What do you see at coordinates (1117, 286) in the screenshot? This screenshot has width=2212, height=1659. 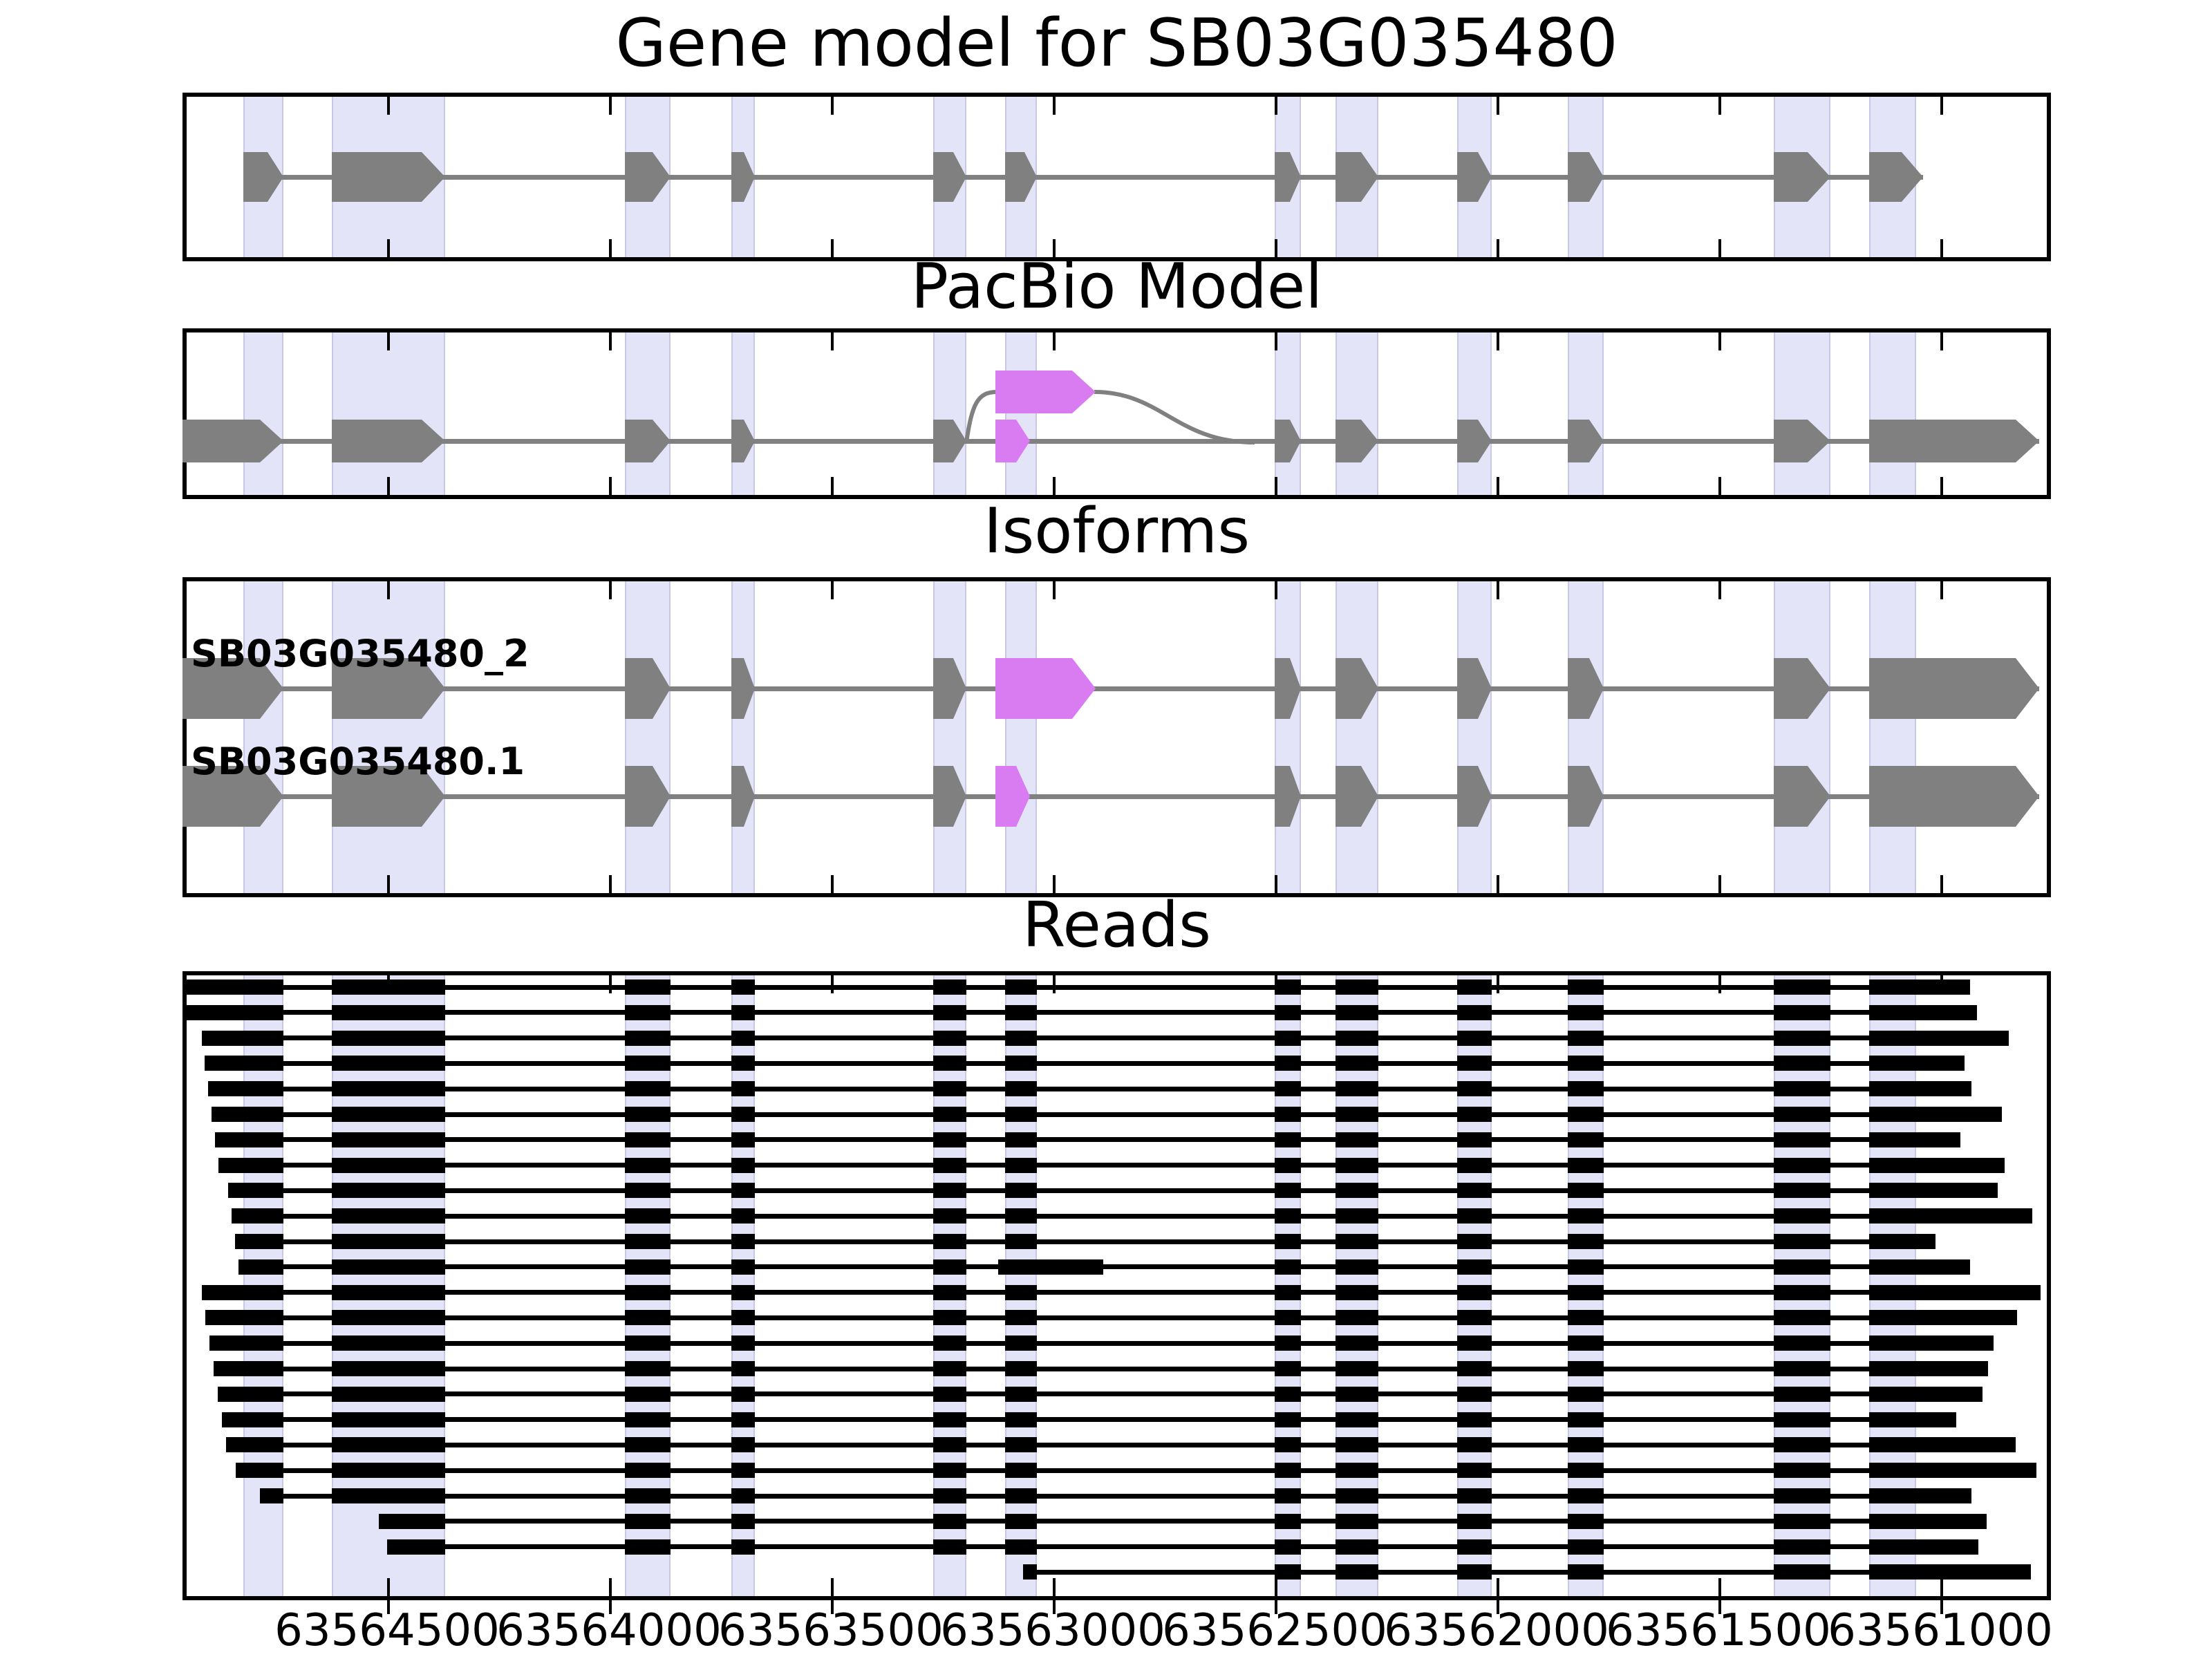 I see `panel-title-pacbio: PacBio Model` at bounding box center [1117, 286].